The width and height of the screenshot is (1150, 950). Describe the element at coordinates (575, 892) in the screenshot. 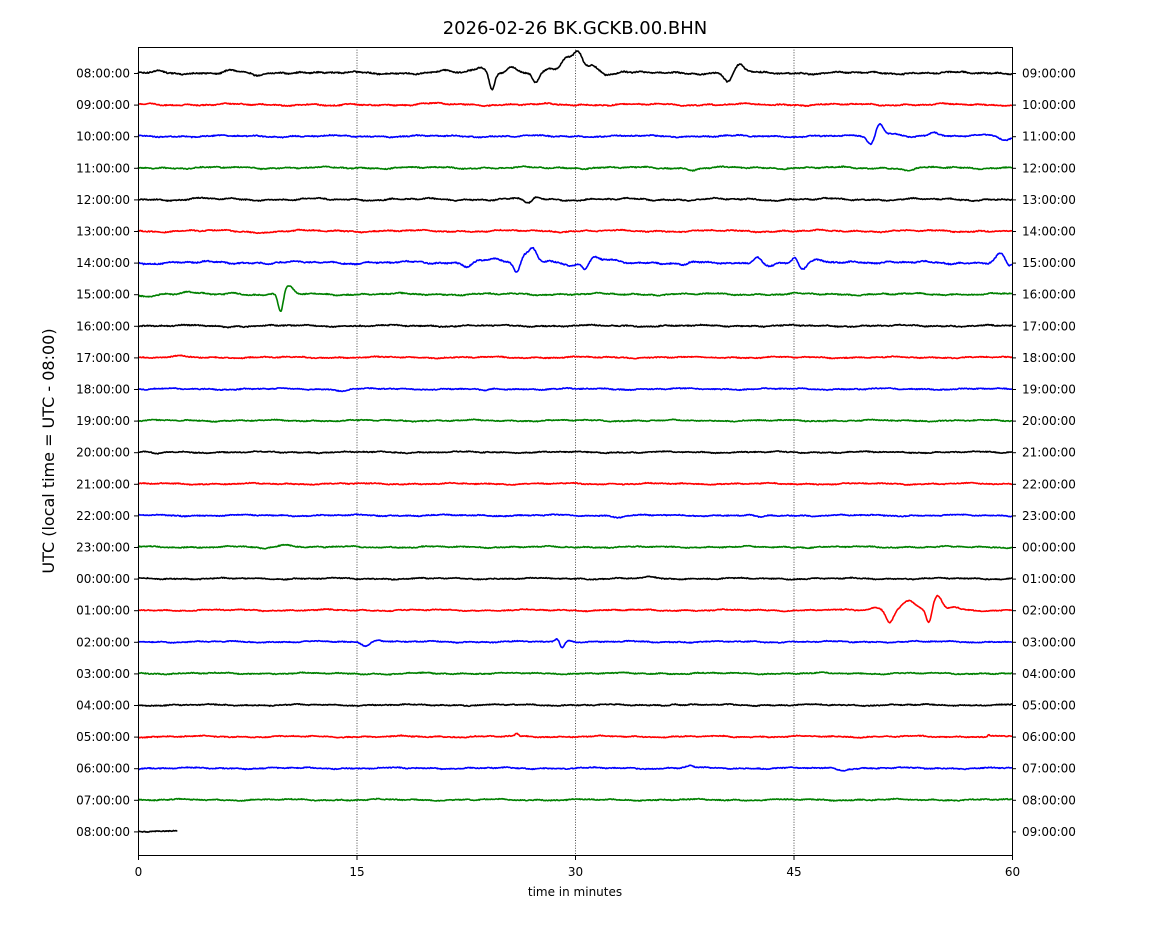

I see `x-axis-label: time in minutes` at that location.